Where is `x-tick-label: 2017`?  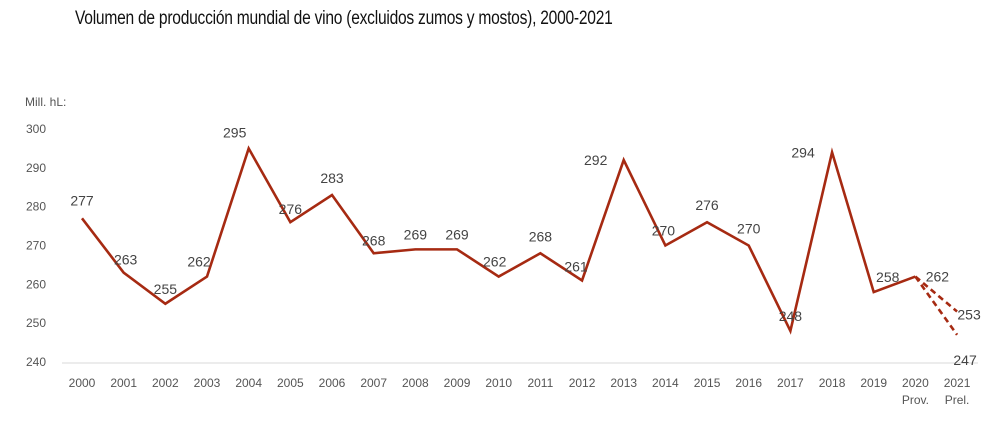 x-tick-label: 2017 is located at coordinates (790, 383).